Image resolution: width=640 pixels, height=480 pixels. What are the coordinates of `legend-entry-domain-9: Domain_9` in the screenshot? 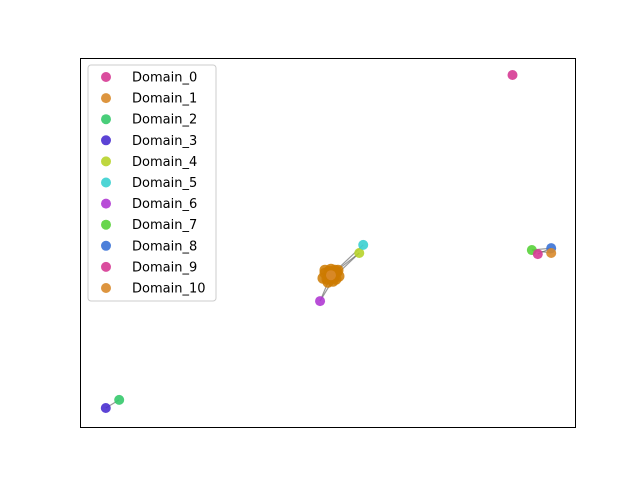 It's located at (149, 267).